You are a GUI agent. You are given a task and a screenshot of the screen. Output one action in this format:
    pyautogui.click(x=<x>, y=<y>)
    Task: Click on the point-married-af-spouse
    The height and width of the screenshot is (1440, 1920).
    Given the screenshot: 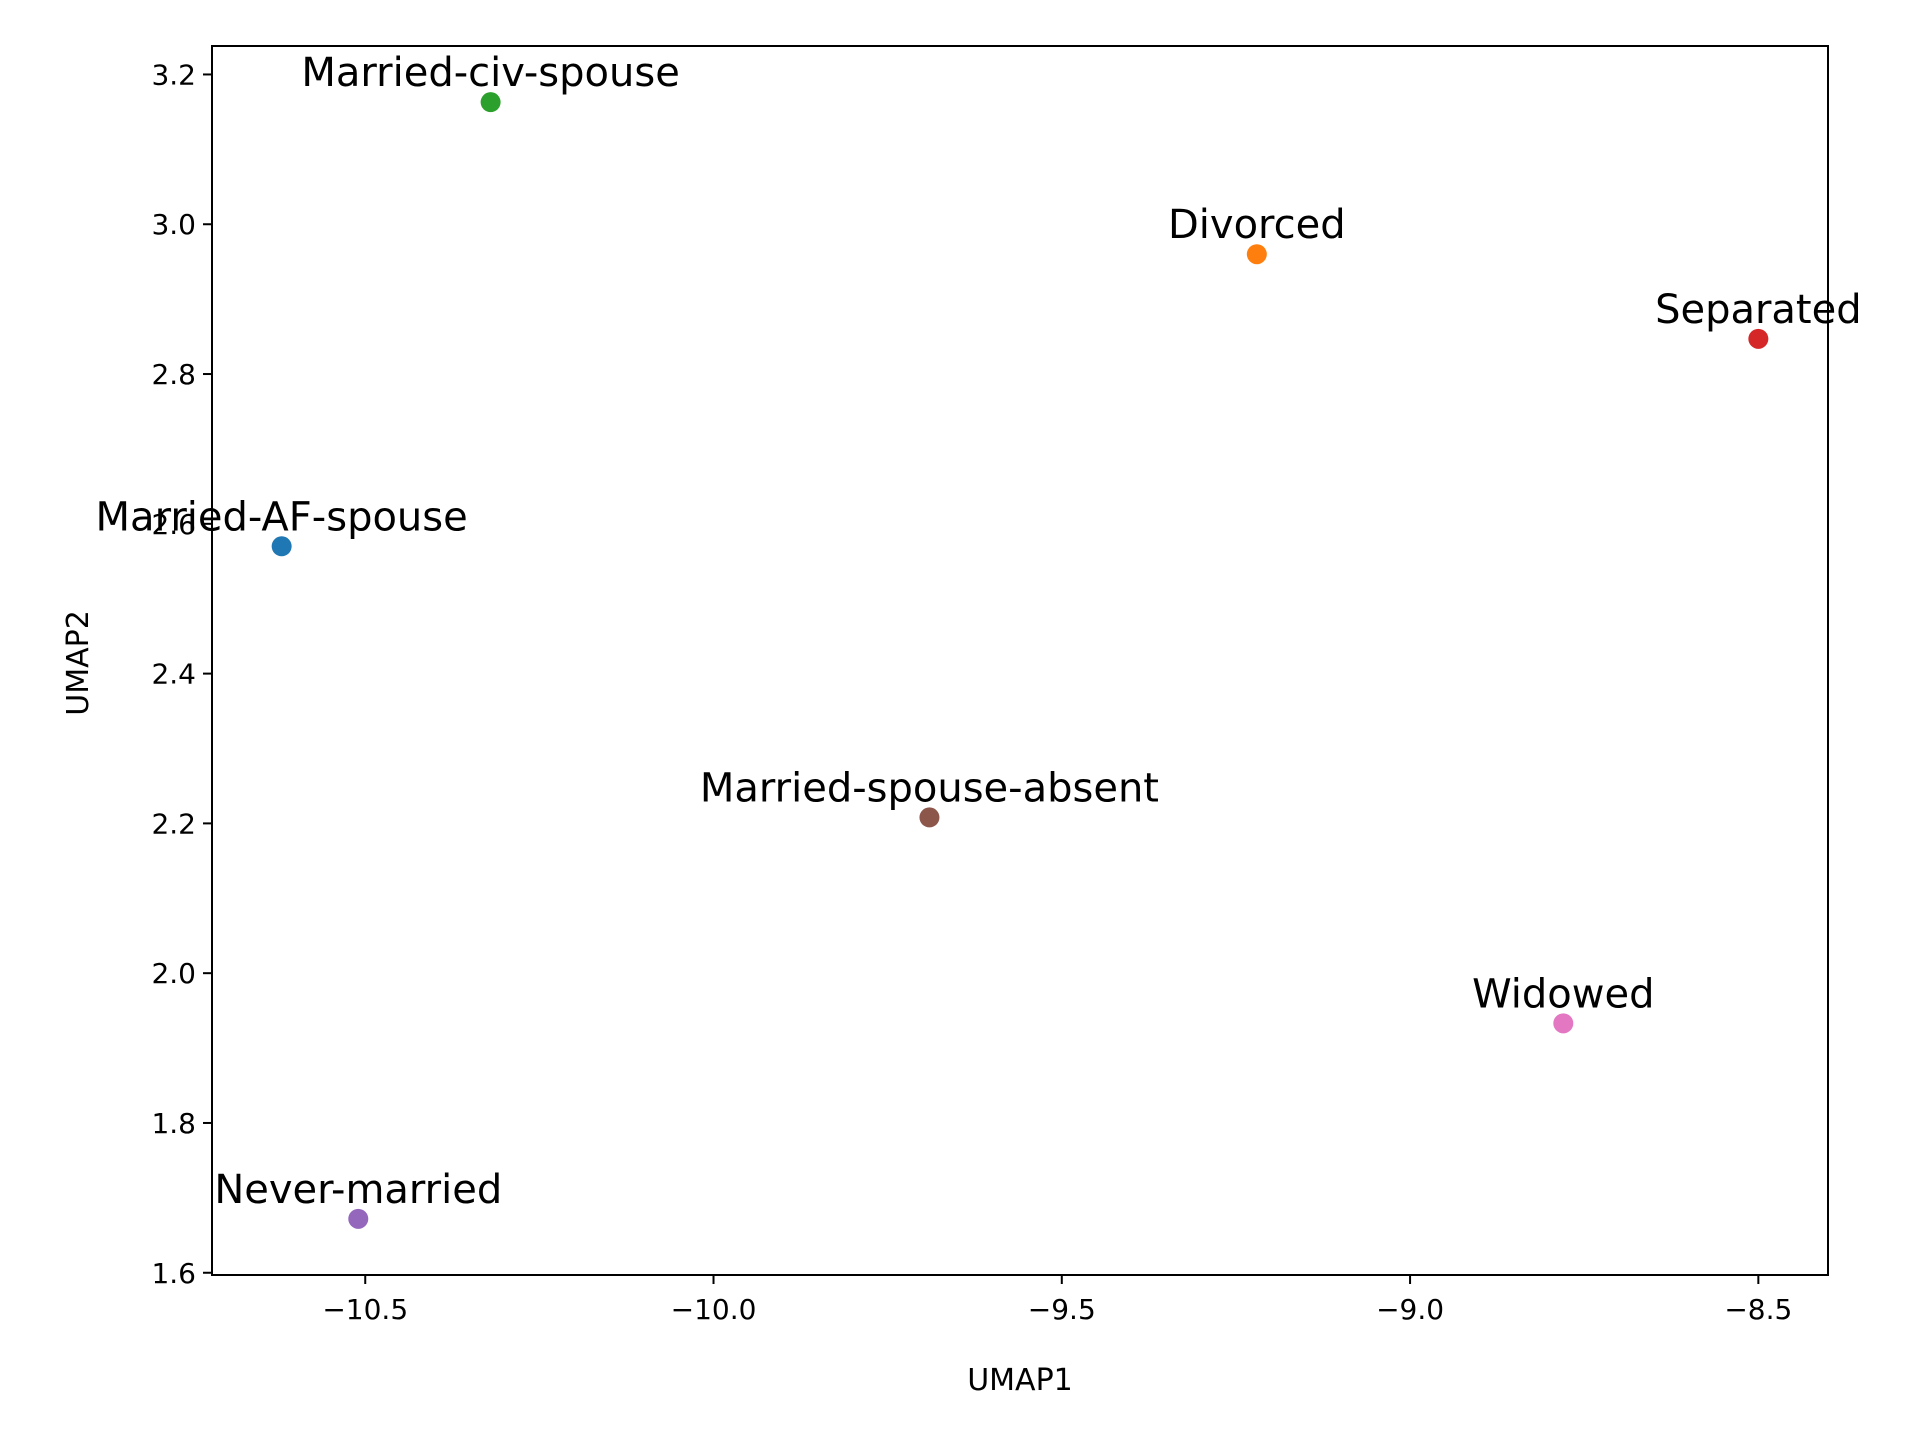 What is the action you would take?
    pyautogui.click(x=281, y=546)
    